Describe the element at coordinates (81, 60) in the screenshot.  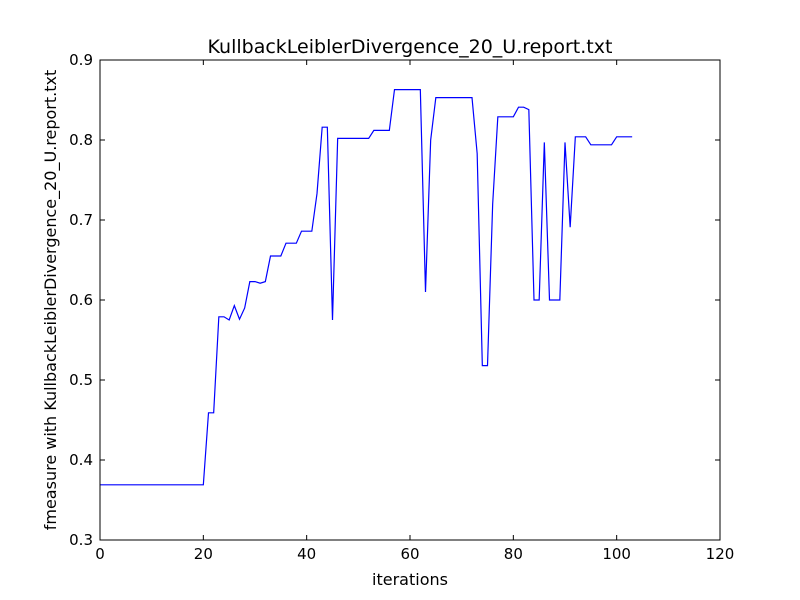
I see `y-tick-label: 0.9` at that location.